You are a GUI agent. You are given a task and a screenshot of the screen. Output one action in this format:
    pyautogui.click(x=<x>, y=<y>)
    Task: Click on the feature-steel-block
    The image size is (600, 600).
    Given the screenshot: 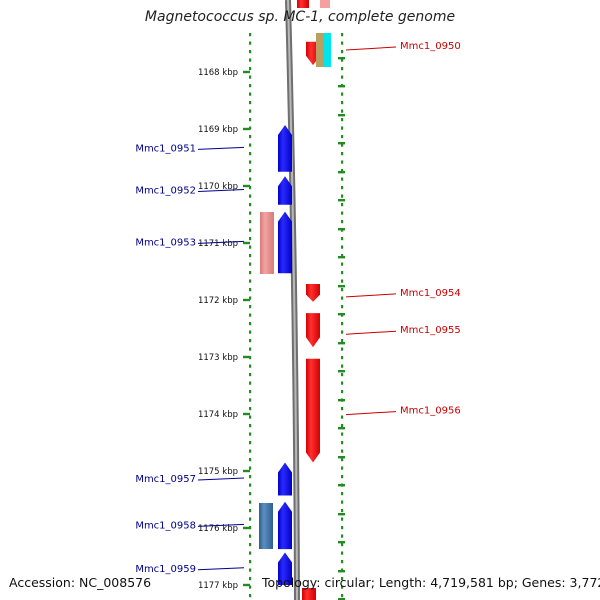 What is the action you would take?
    pyautogui.click(x=266, y=526)
    